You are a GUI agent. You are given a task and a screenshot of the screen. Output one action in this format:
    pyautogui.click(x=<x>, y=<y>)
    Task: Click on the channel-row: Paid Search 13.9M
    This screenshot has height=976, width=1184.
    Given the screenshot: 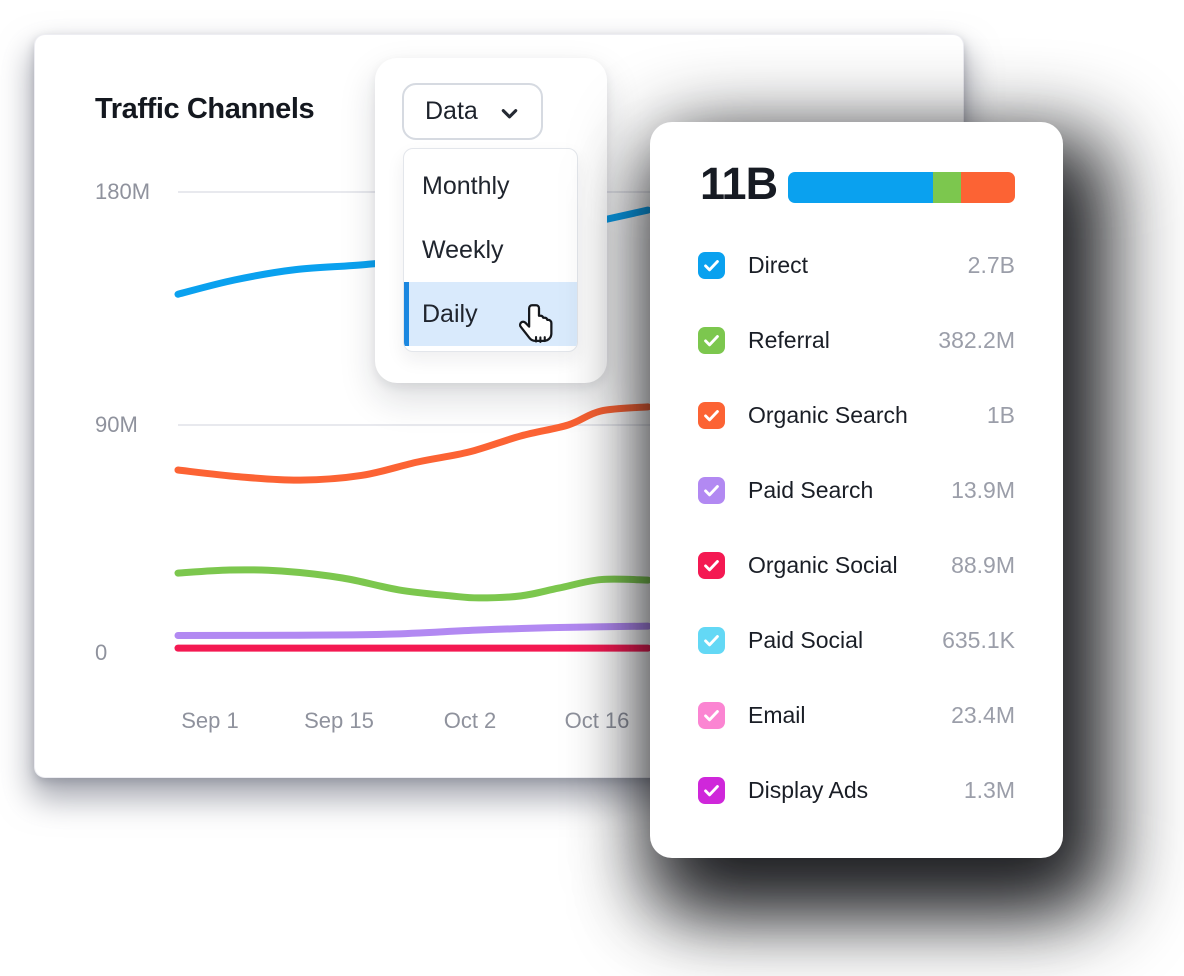 What is the action you would take?
    pyautogui.click(x=856, y=490)
    